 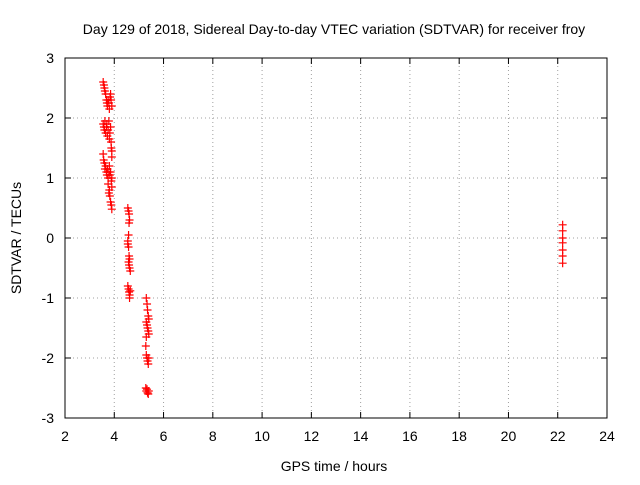 What do you see at coordinates (509, 436) in the screenshot?
I see `x-tick-label: 20` at bounding box center [509, 436].